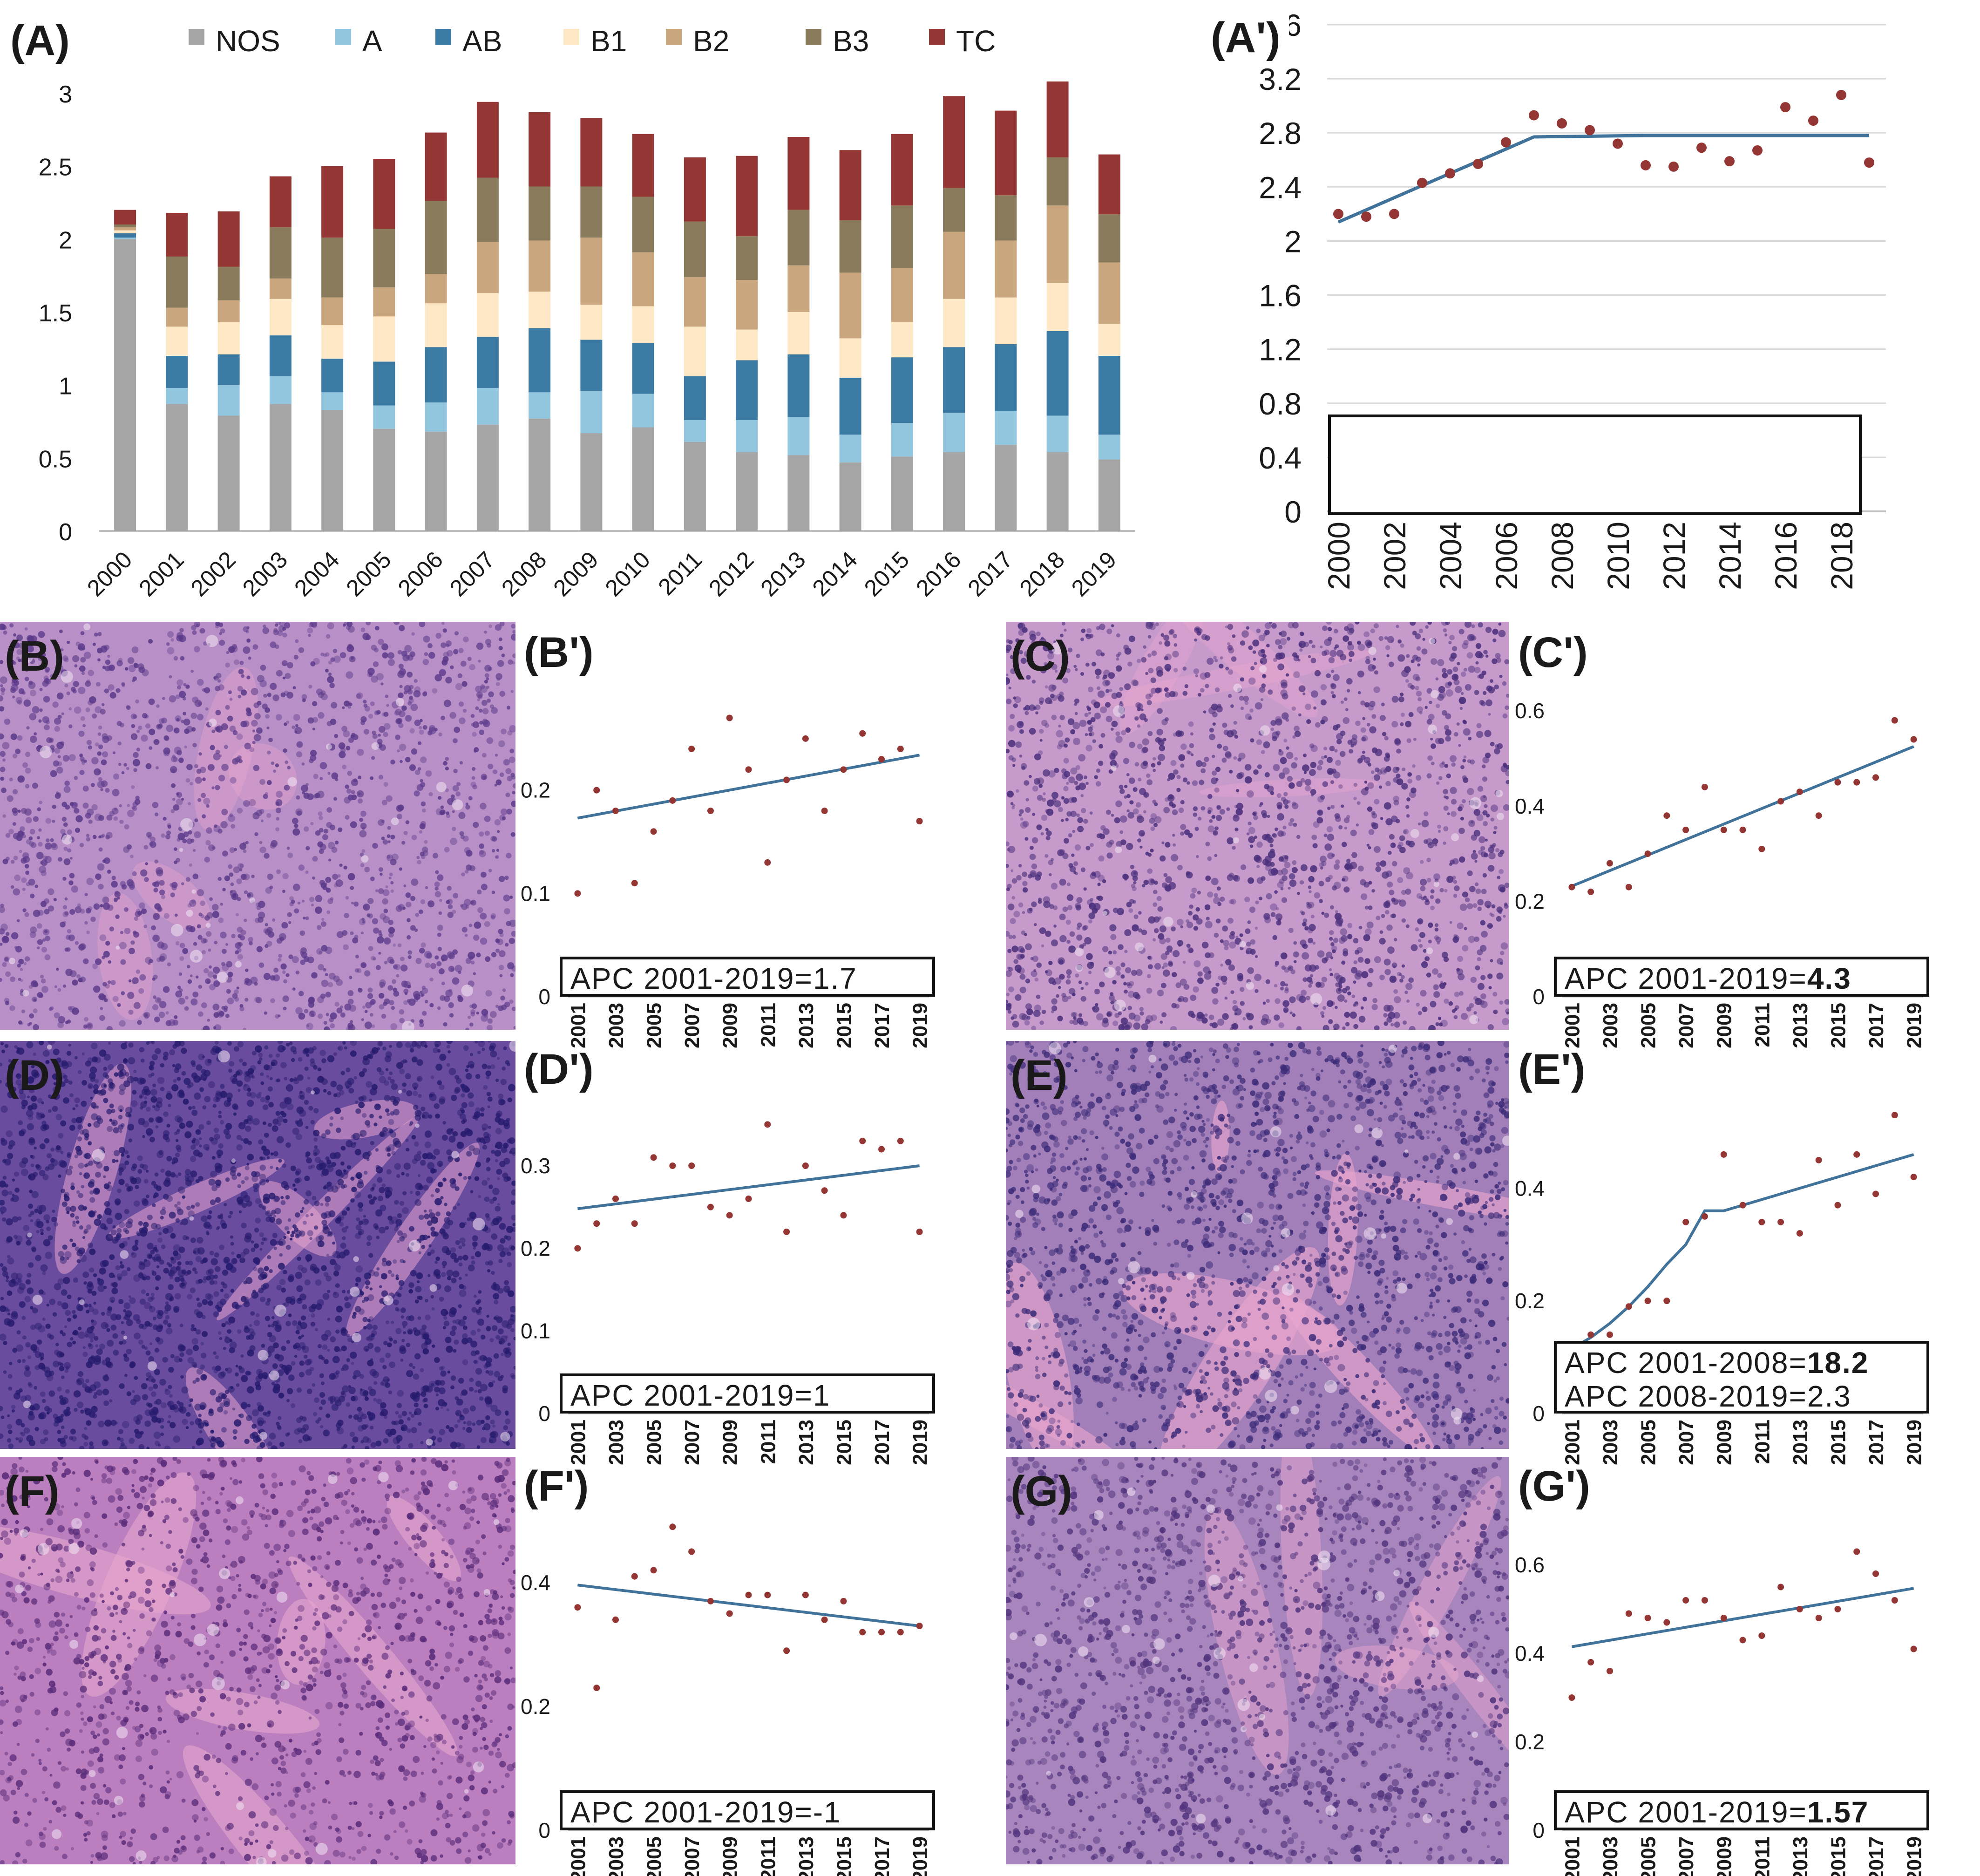 This screenshot has width=1980, height=1876. Describe the element at coordinates (1394, 556) in the screenshot. I see `x-tick-label: 2002` at that location.